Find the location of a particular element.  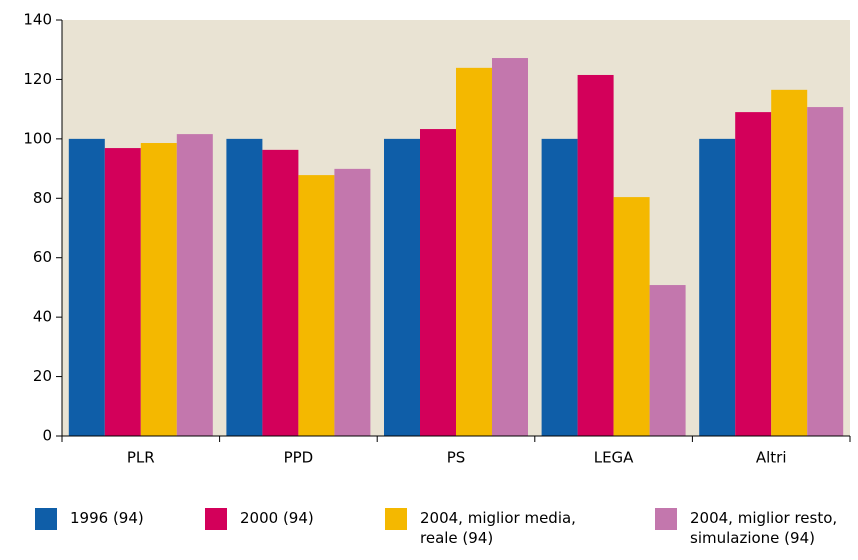

x-tick-label: PLR is located at coordinates (141, 458).